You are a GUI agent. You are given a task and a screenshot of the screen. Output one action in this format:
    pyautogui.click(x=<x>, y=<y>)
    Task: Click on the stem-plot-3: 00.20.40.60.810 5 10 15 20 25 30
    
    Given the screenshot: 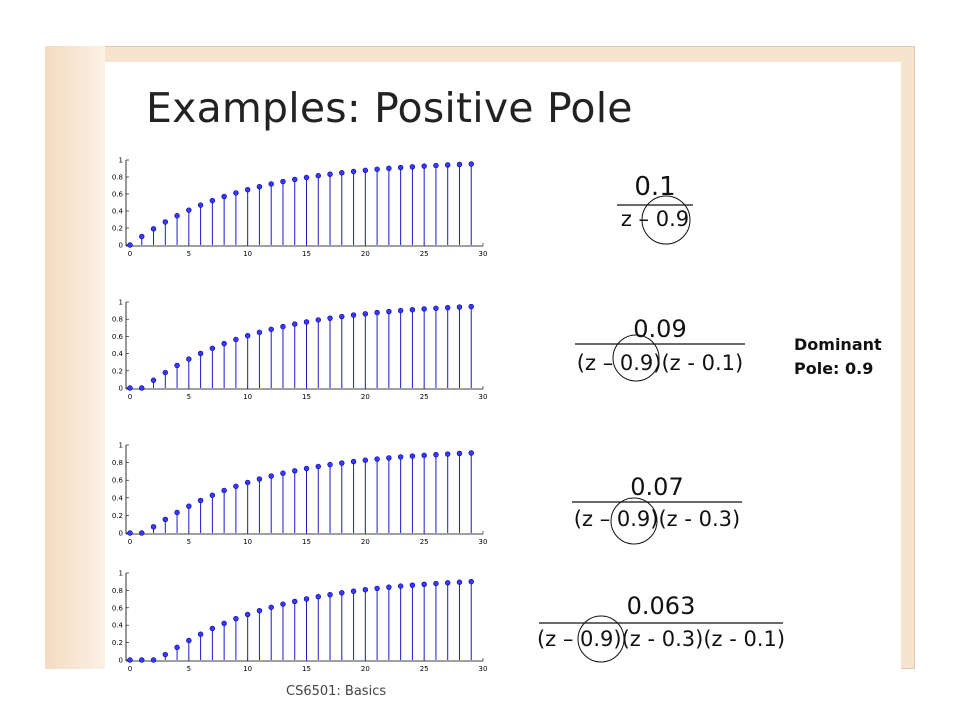 What is the action you would take?
    pyautogui.click(x=300, y=494)
    